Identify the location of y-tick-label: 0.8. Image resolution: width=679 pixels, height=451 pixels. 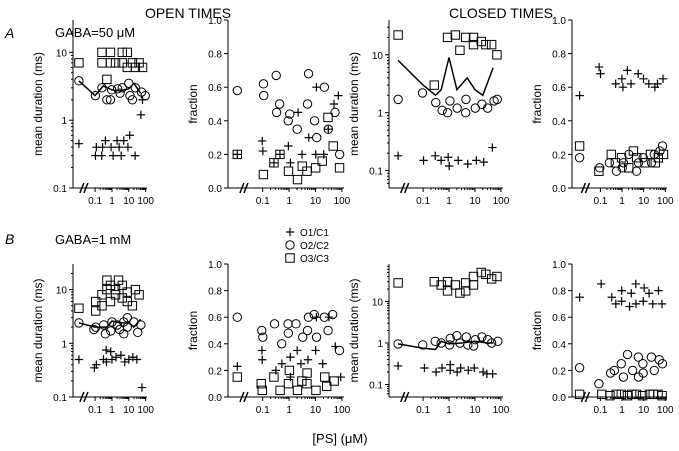
(559, 292).